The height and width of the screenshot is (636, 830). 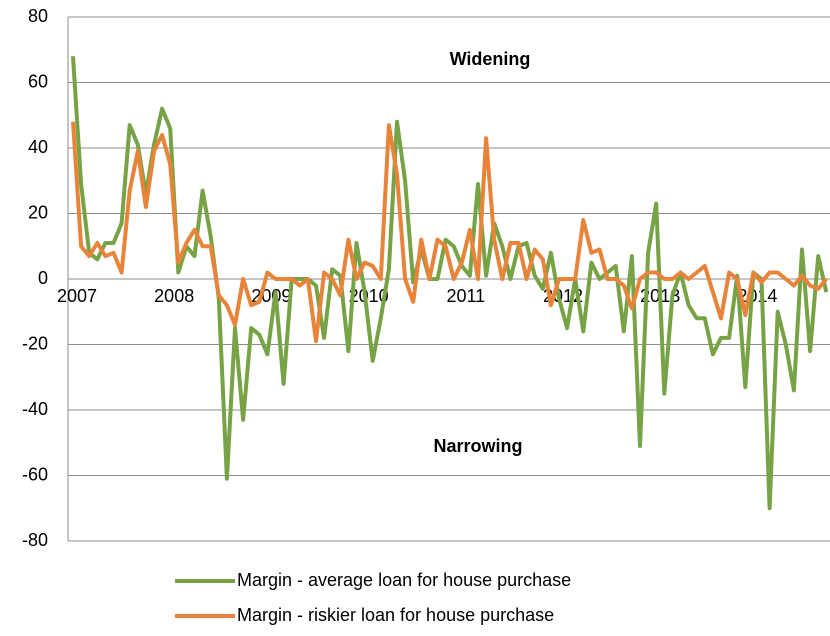 What do you see at coordinates (477, 446) in the screenshot?
I see `annotation: Narrowing` at bounding box center [477, 446].